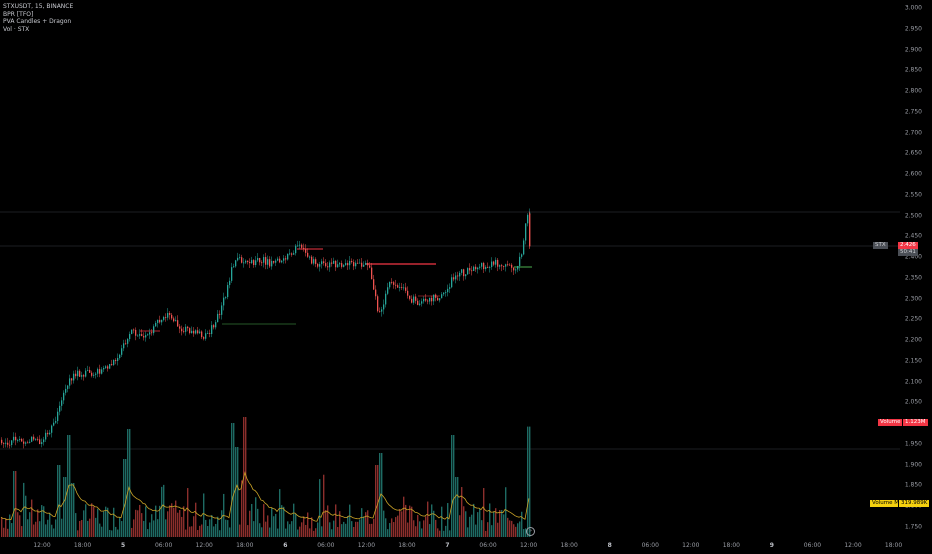 The image size is (932, 554). What do you see at coordinates (37, 22) in the screenshot?
I see `indicator-pva: PVA Candles + Dragon` at bounding box center [37, 22].